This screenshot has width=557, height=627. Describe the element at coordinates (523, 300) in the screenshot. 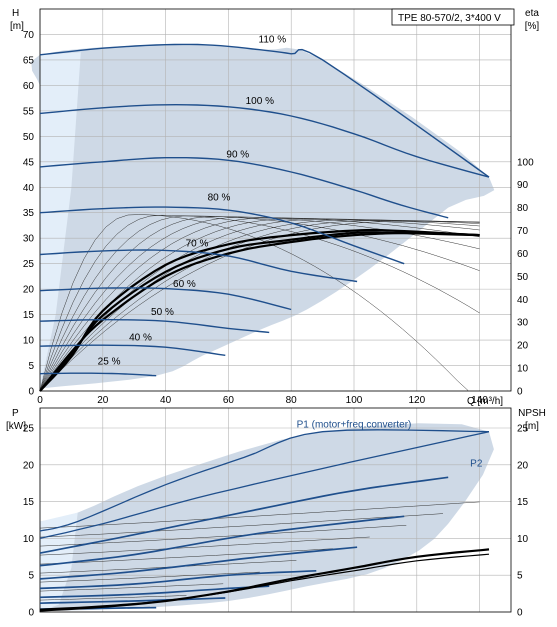

I see `eta-tick-label: 40` at that location.